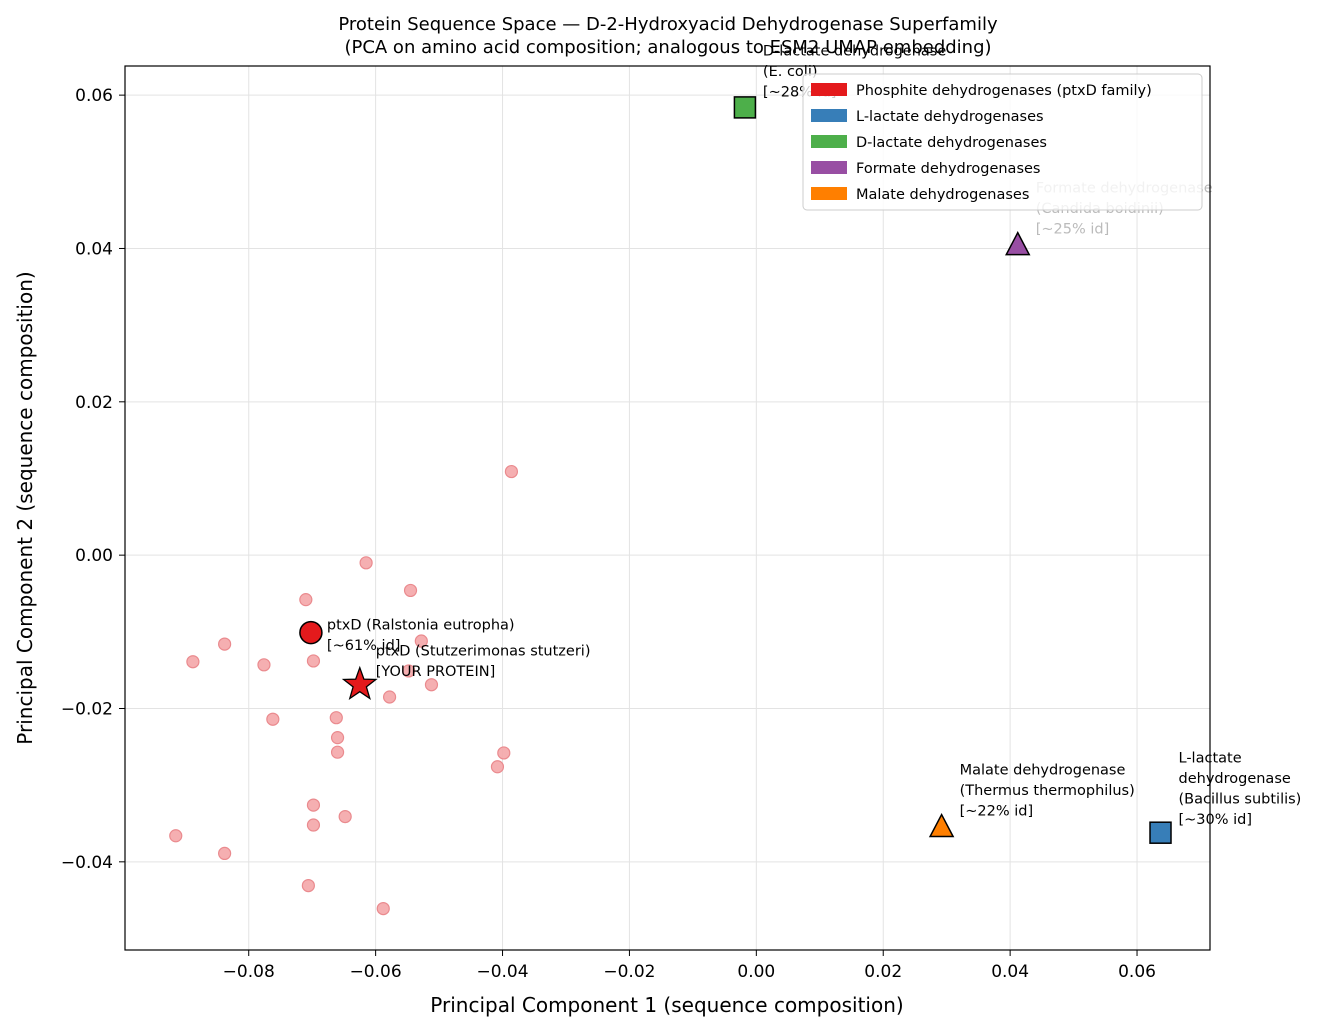 The width and height of the screenshot is (1333, 1032). Describe the element at coordinates (1160, 832) in the screenshot. I see `l-lactate-point` at that location.